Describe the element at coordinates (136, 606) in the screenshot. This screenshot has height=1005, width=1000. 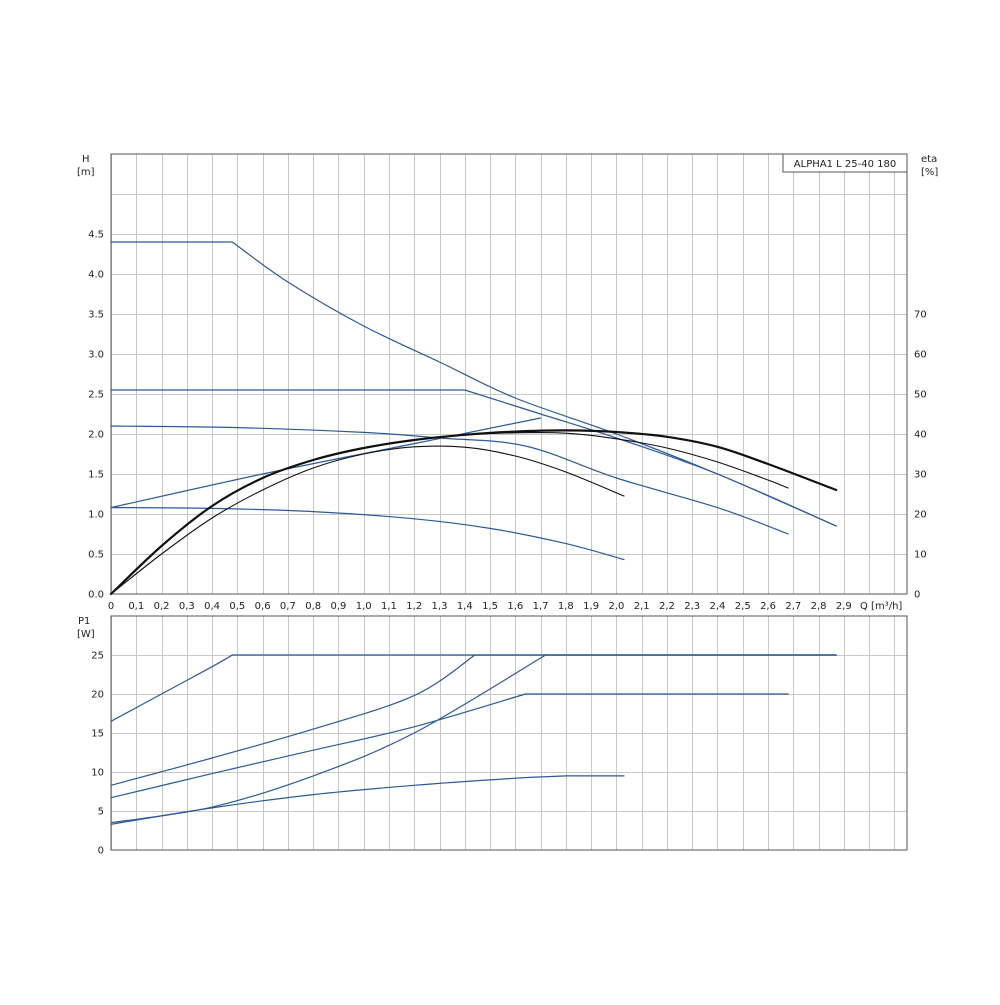
I see `x-tick-label: 0,1` at that location.